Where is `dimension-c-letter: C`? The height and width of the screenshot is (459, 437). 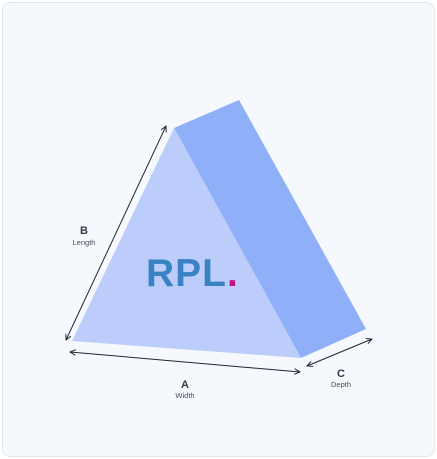 dimension-c-letter: C is located at coordinates (341, 374).